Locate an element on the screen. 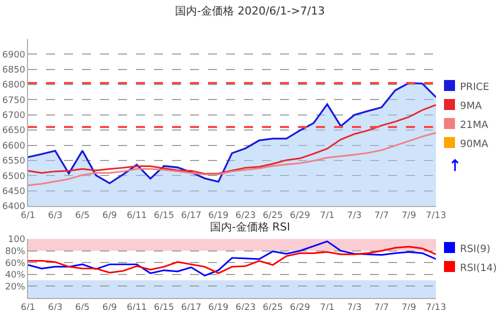 This screenshot has width=500, height=310. y-tick-label: 6550 is located at coordinates (14, 161).